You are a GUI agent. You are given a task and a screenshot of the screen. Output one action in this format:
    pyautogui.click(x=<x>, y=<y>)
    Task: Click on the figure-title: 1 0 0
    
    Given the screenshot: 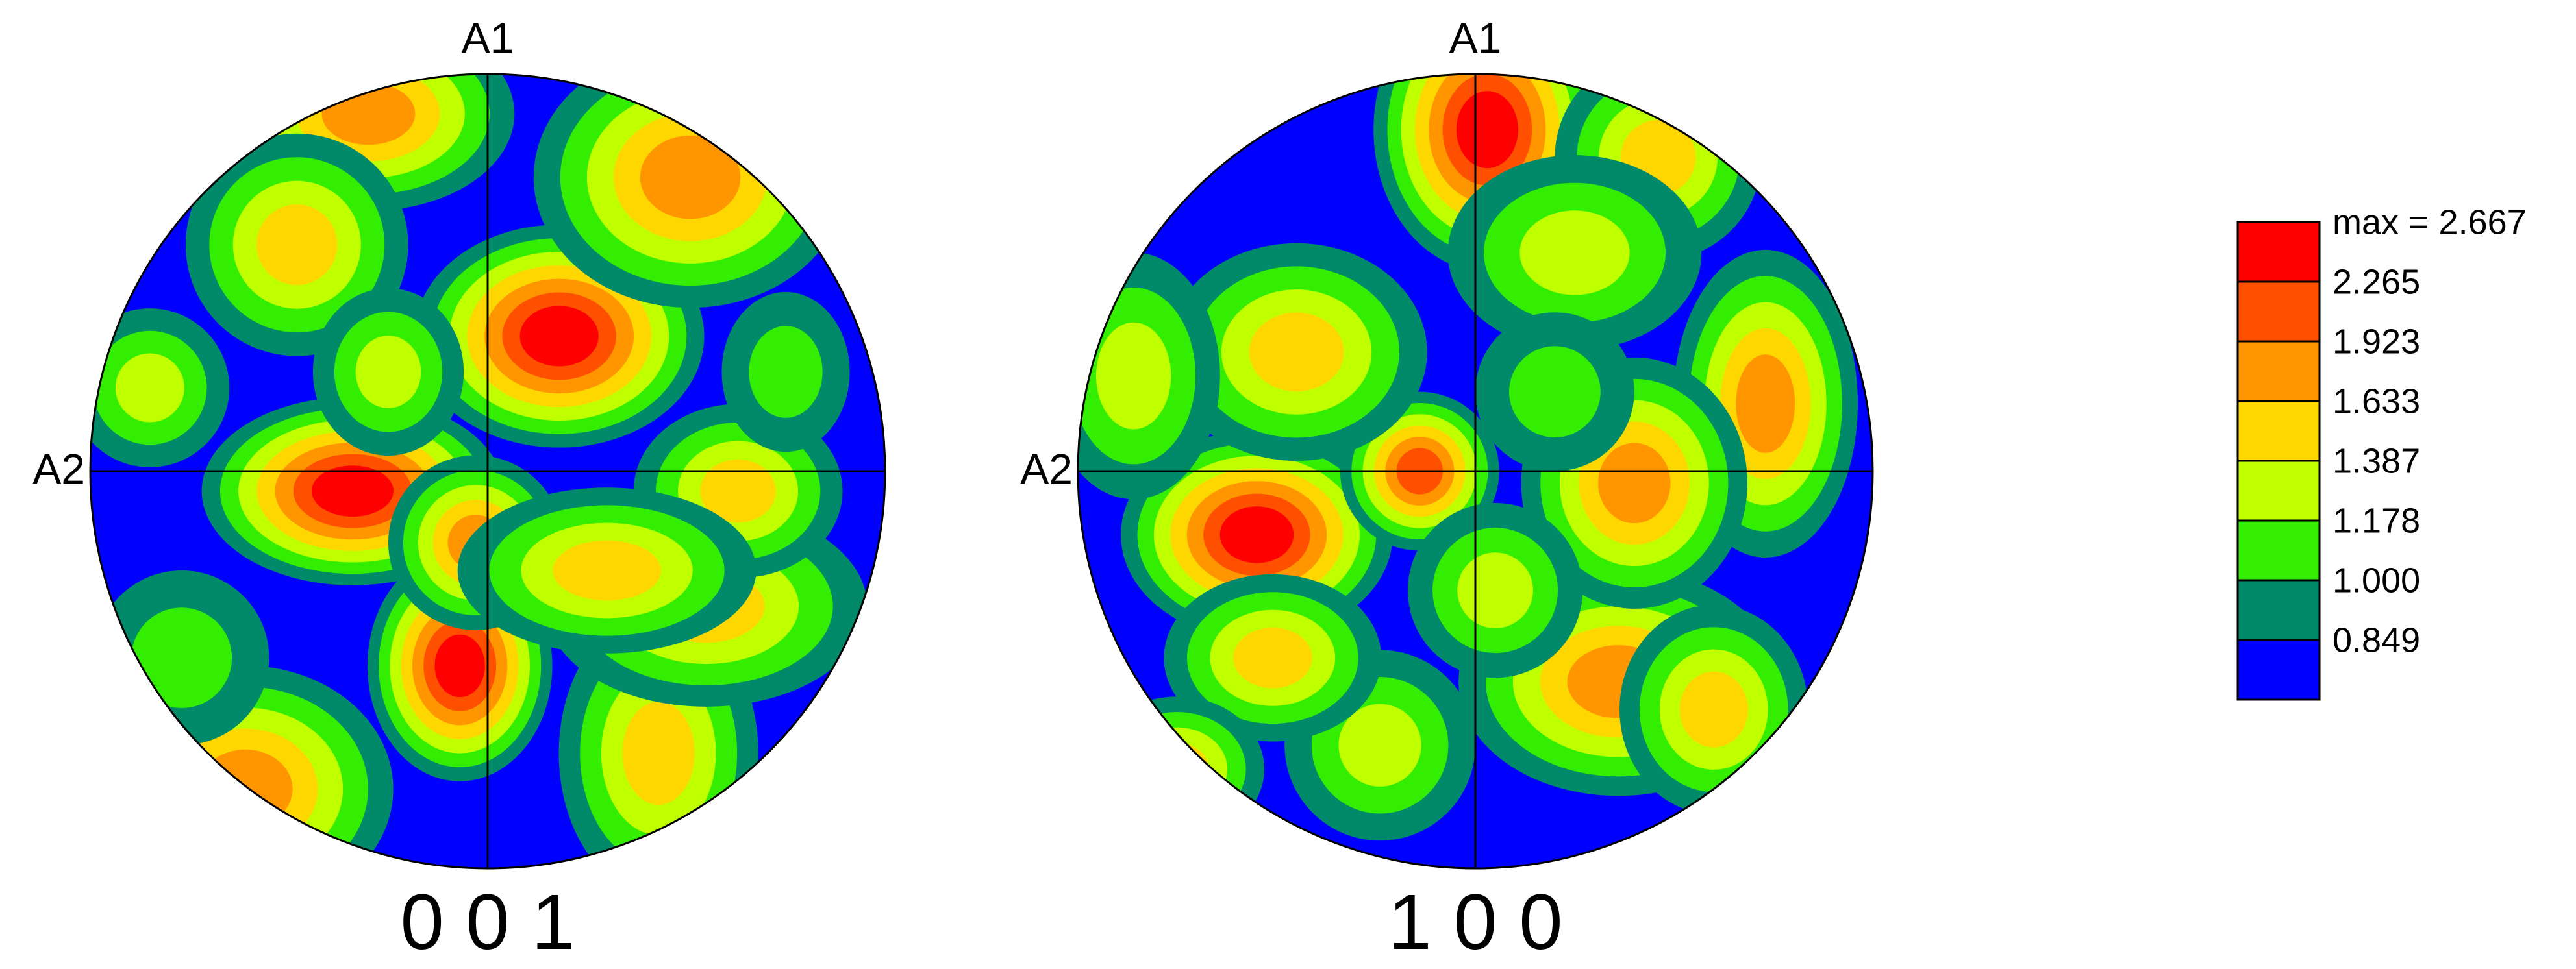 What is the action you would take?
    pyautogui.click(x=1475, y=922)
    